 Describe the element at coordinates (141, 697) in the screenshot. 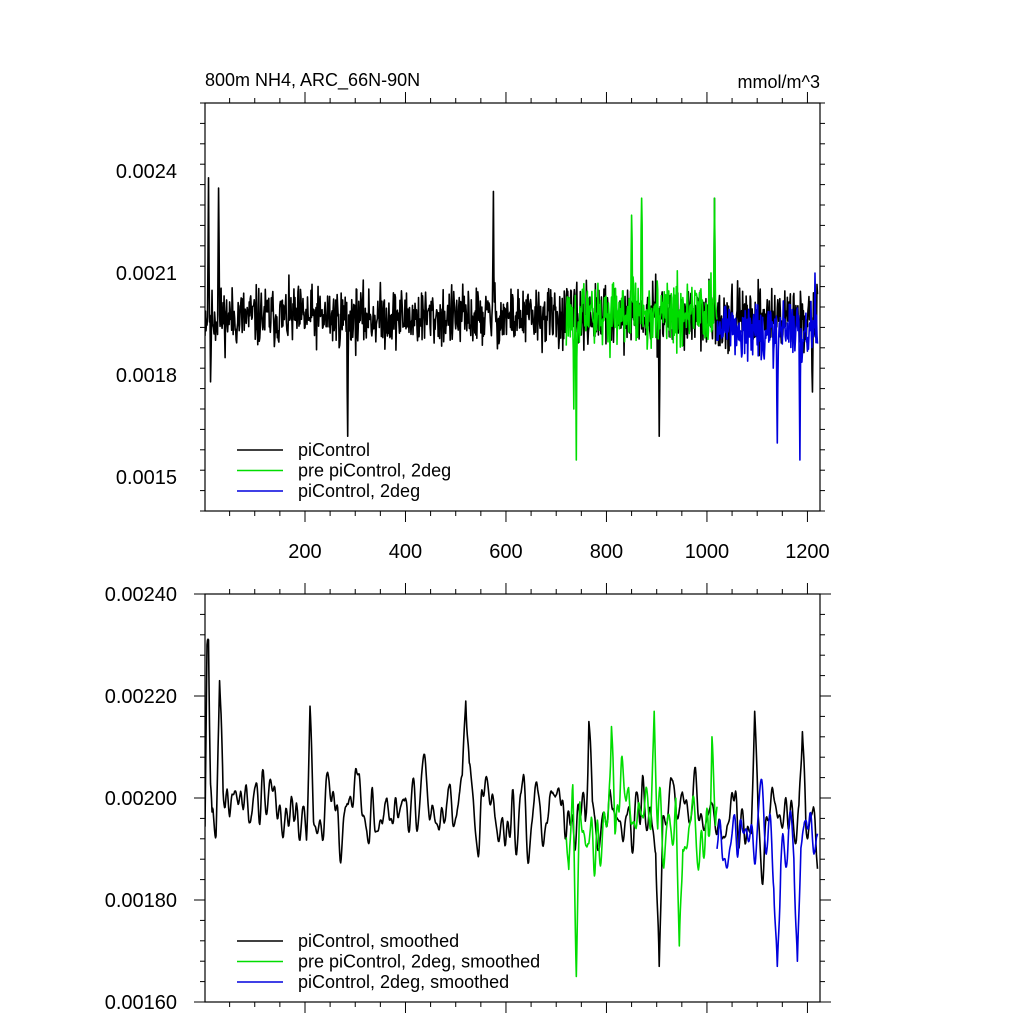

I see `y-tick-label: 0.00220` at that location.